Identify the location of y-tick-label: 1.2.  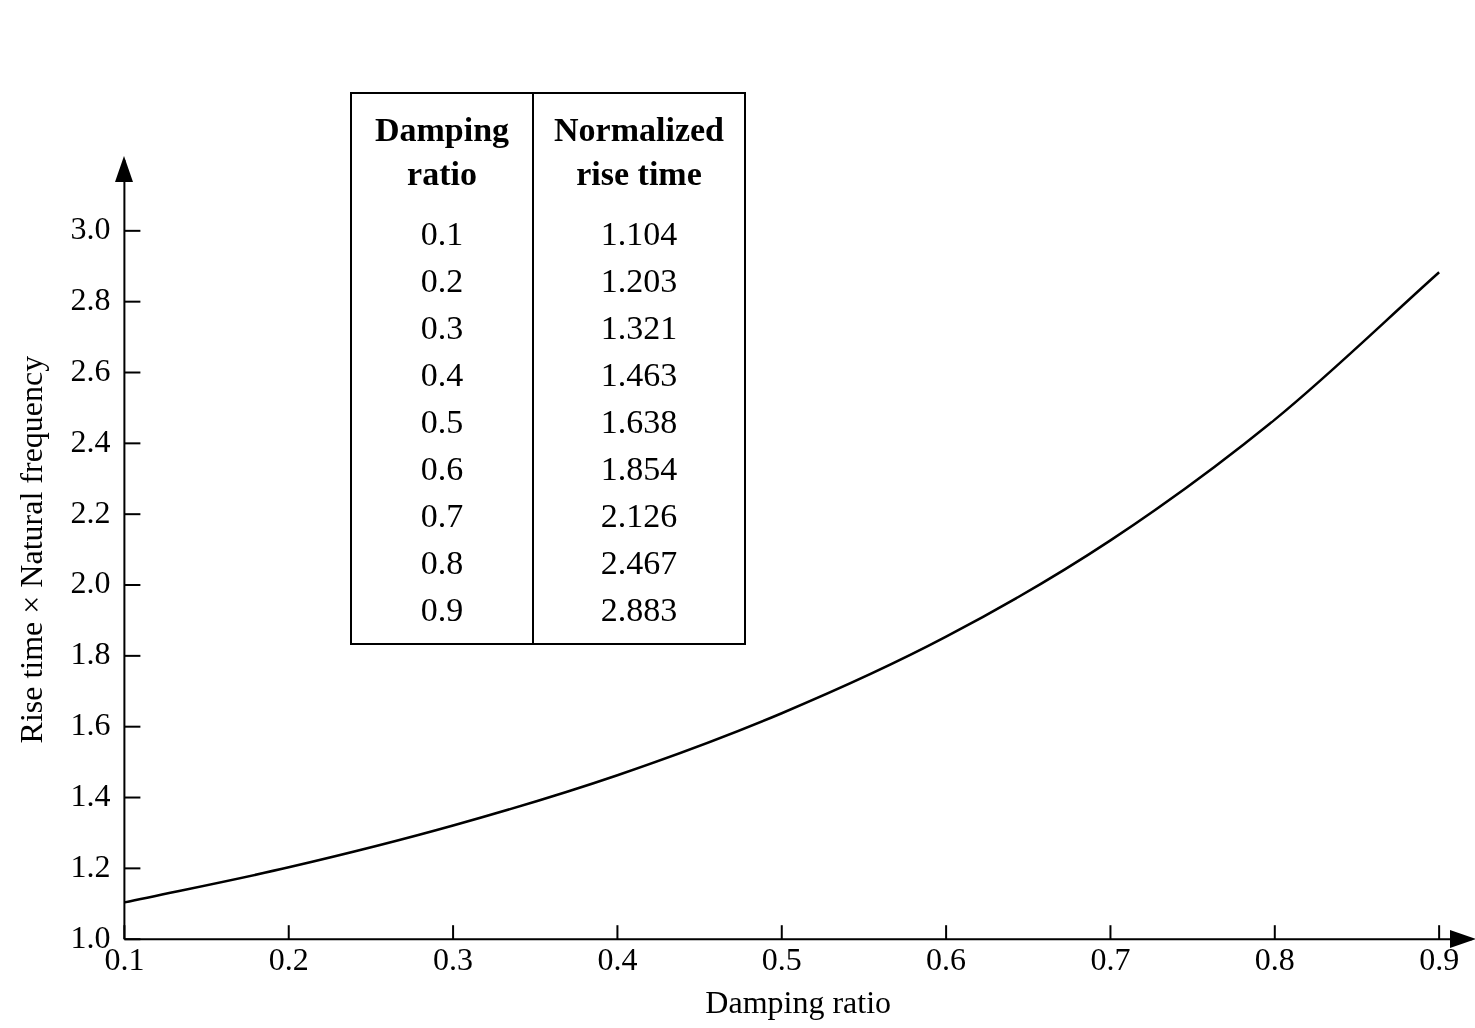
(90, 865).